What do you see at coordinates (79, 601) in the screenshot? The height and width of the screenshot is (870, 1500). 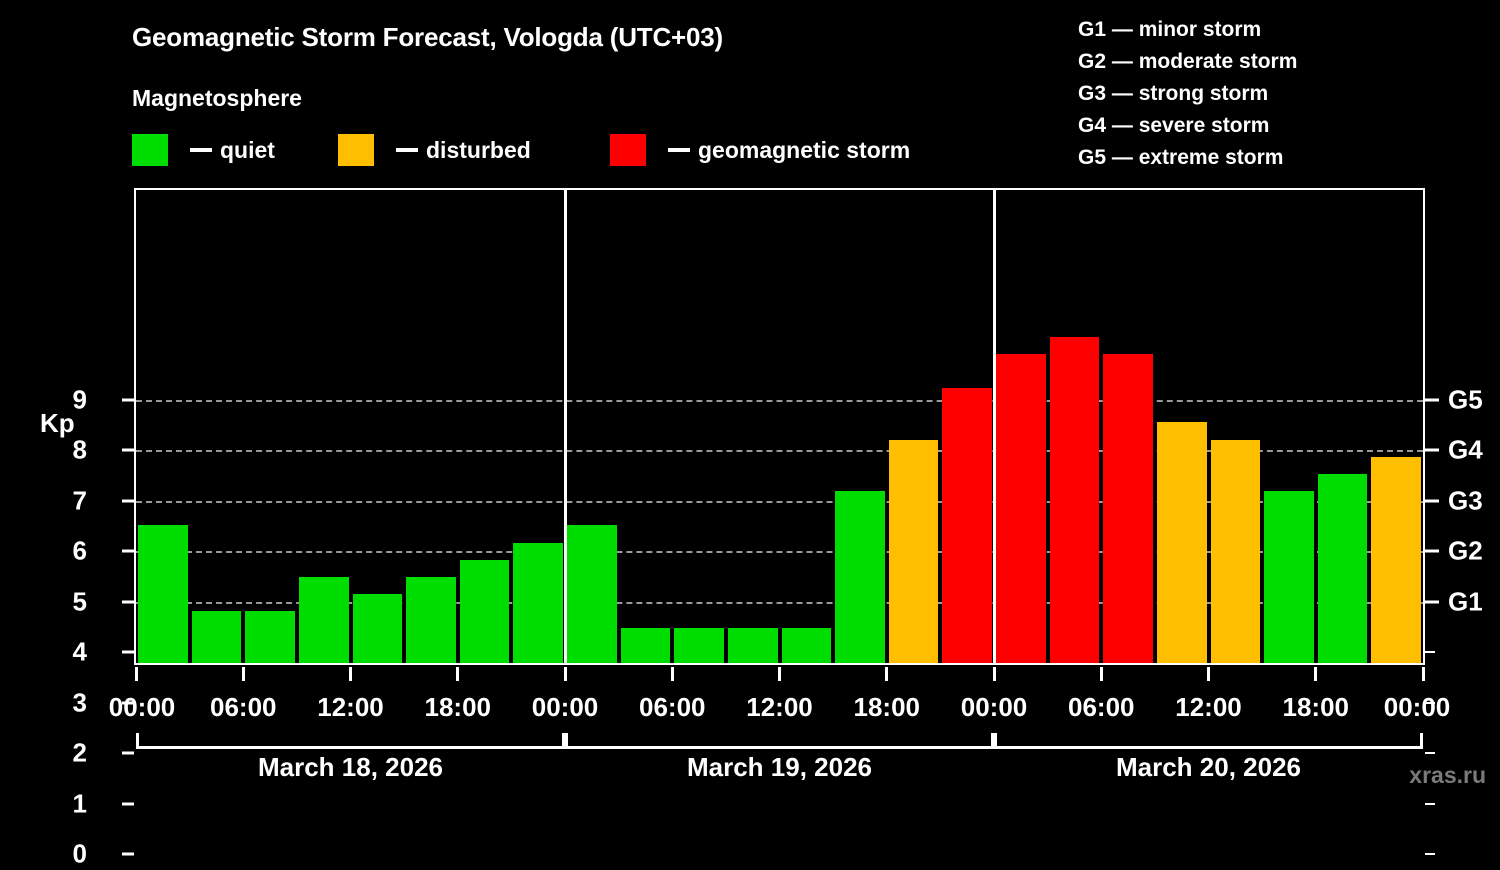 I see `y-tick-label-5: 5` at bounding box center [79, 601].